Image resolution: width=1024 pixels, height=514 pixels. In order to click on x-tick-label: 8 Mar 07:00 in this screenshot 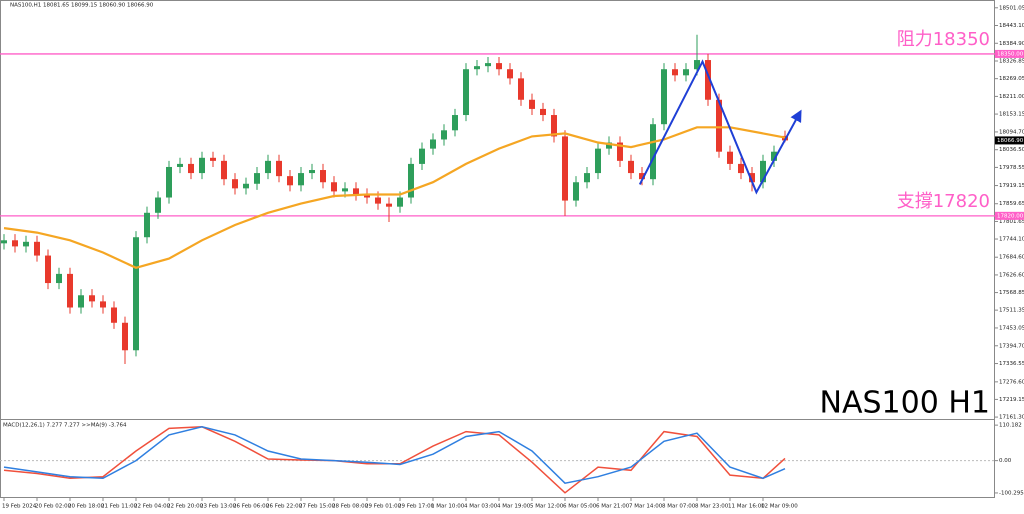, I will do `click(679, 507)`.